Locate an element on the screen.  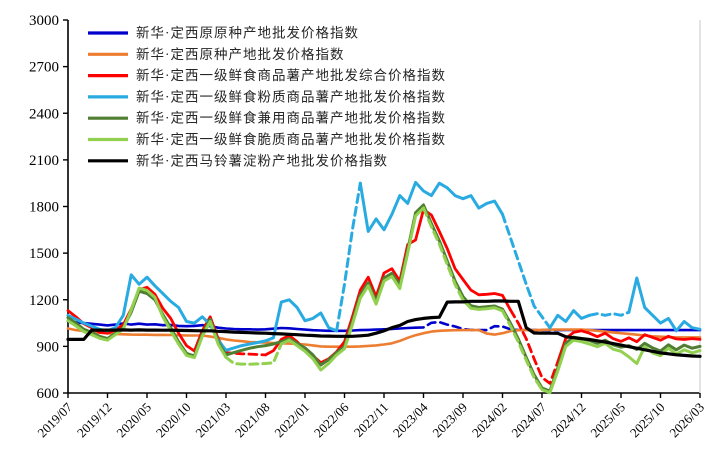
y-tick-label: 3000 is located at coordinates (44, 21).